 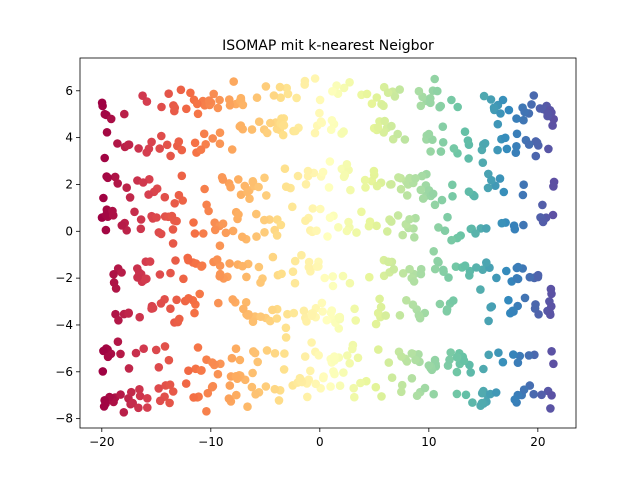 What do you see at coordinates (101, 442) in the screenshot?
I see `x-tick-label: −20` at bounding box center [101, 442].